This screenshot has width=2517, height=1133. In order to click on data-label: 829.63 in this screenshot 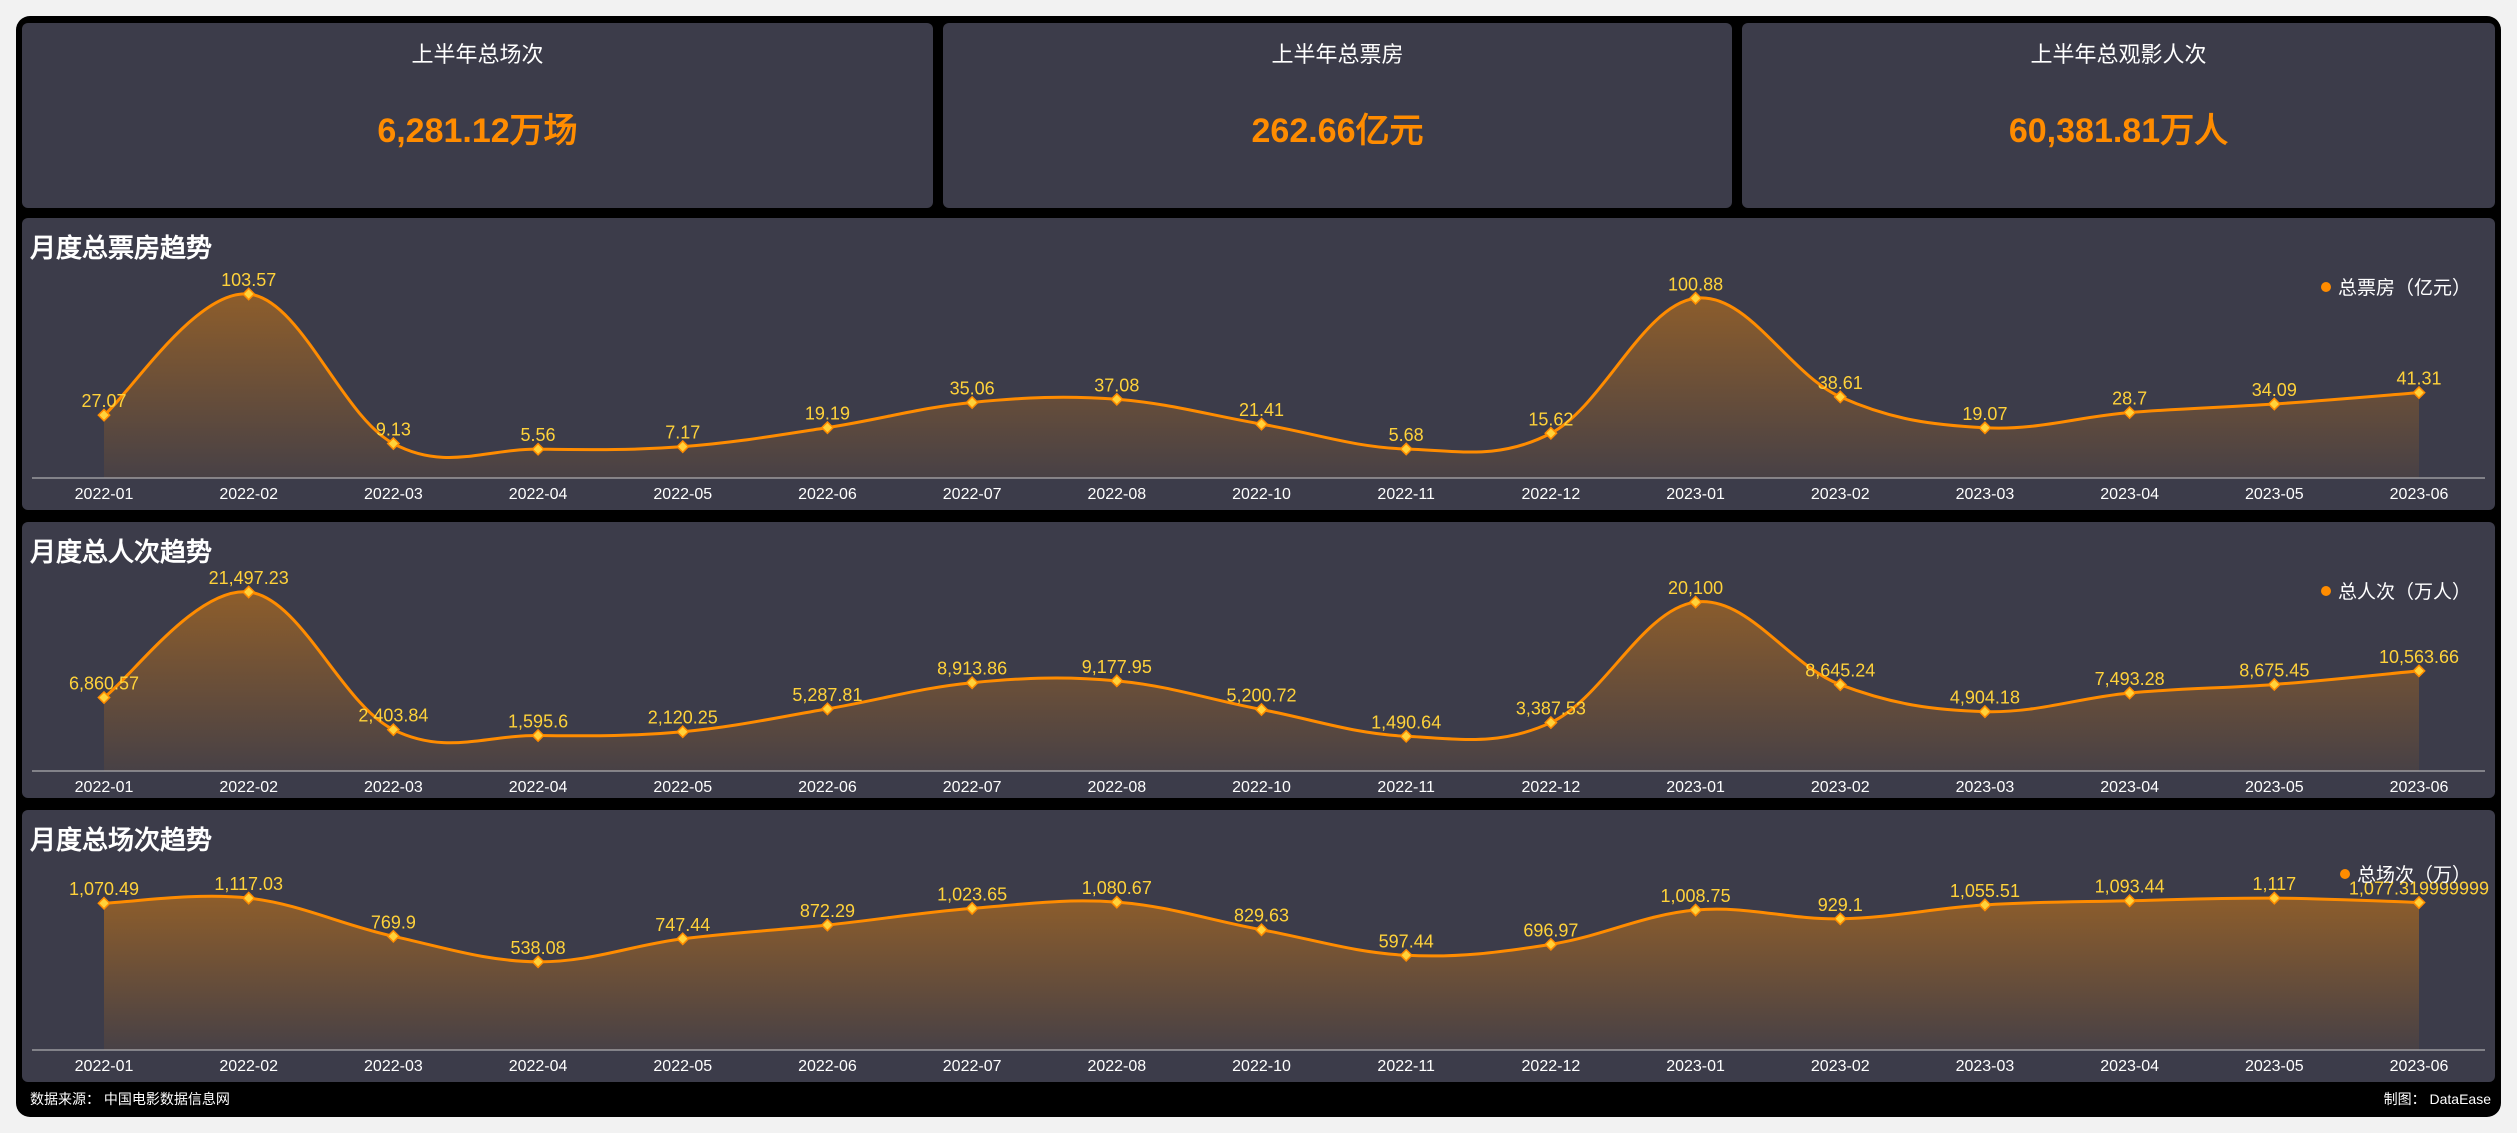, I will do `click(1261, 916)`.